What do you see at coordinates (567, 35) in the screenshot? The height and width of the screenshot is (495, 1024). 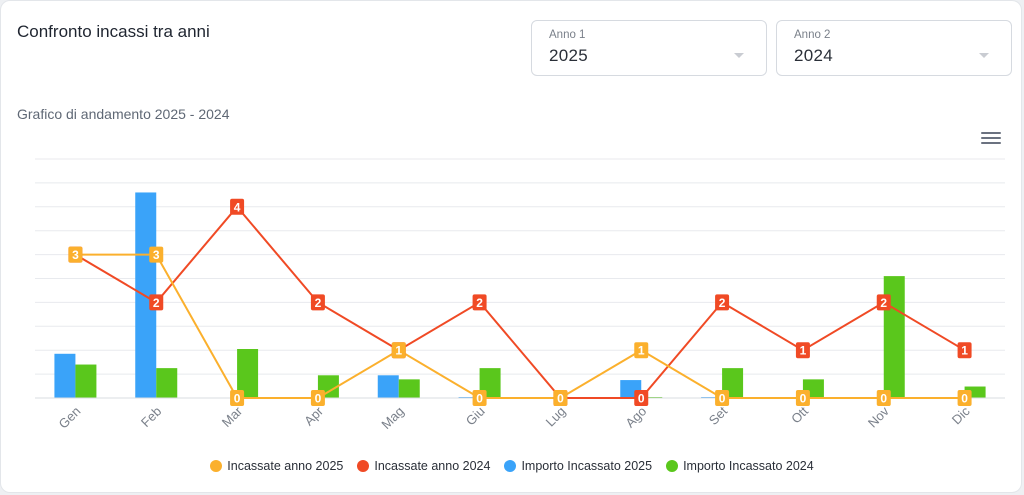 I see `year-1-select-label: Anno 1` at bounding box center [567, 35].